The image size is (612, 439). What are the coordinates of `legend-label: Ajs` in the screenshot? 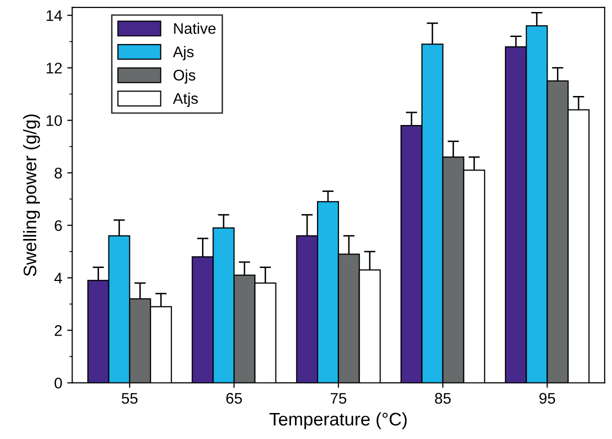 It's located at (183, 53).